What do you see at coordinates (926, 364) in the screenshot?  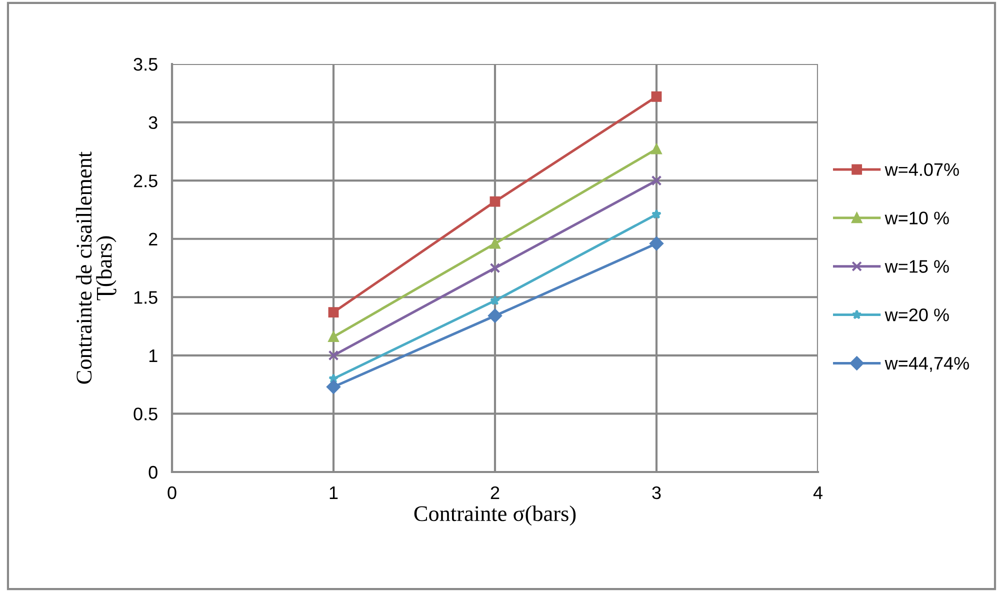 I see `legend-label: w=44,74%` at bounding box center [926, 364].